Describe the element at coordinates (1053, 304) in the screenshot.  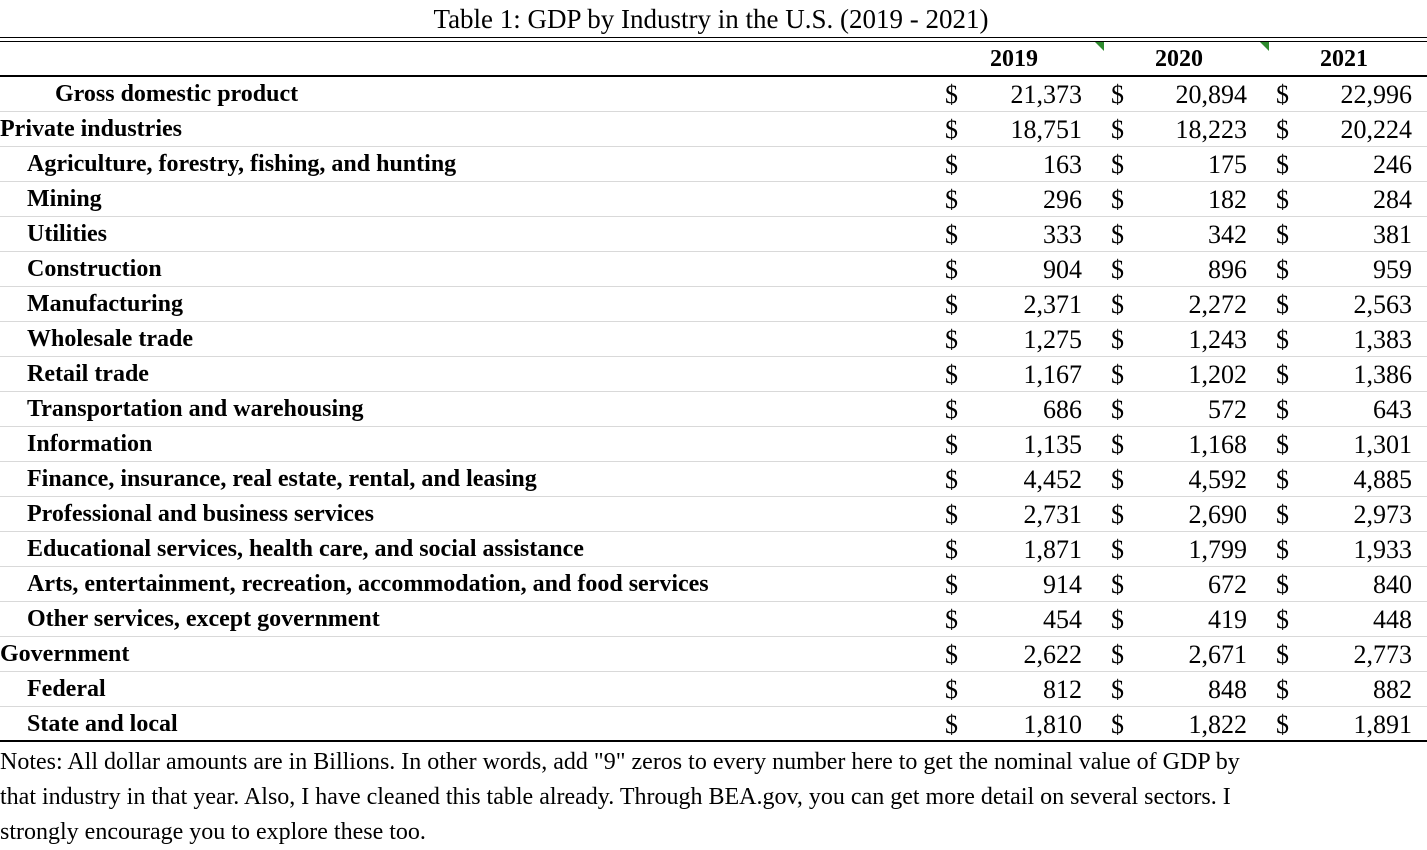
I see `value-2019: 2,371` at that location.